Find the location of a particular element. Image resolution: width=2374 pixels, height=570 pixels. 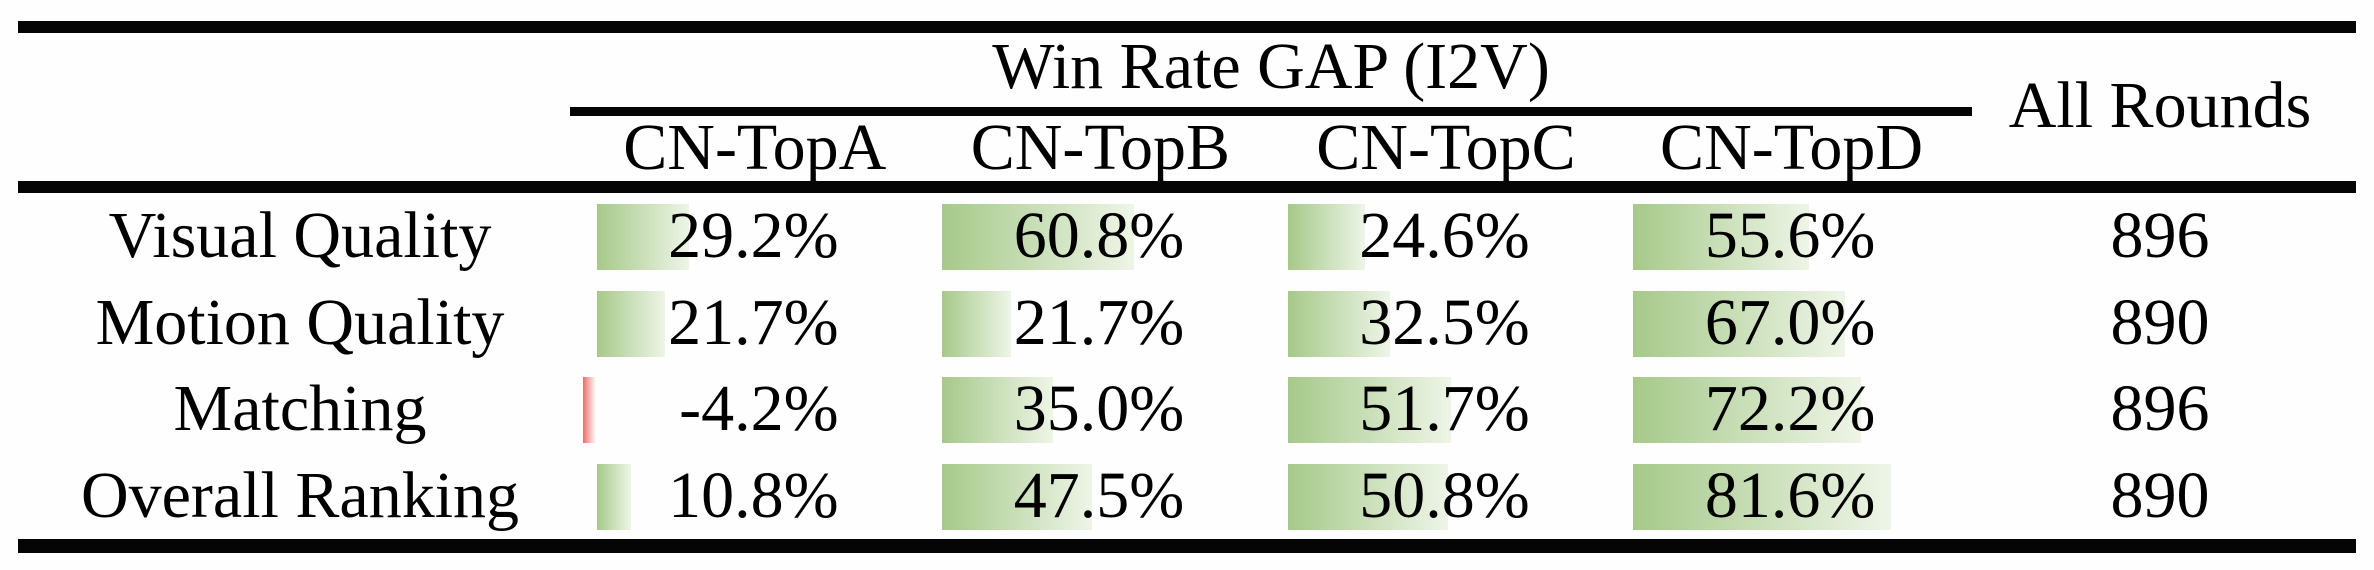

data-cell: 81.6% is located at coordinates (1792, 496).